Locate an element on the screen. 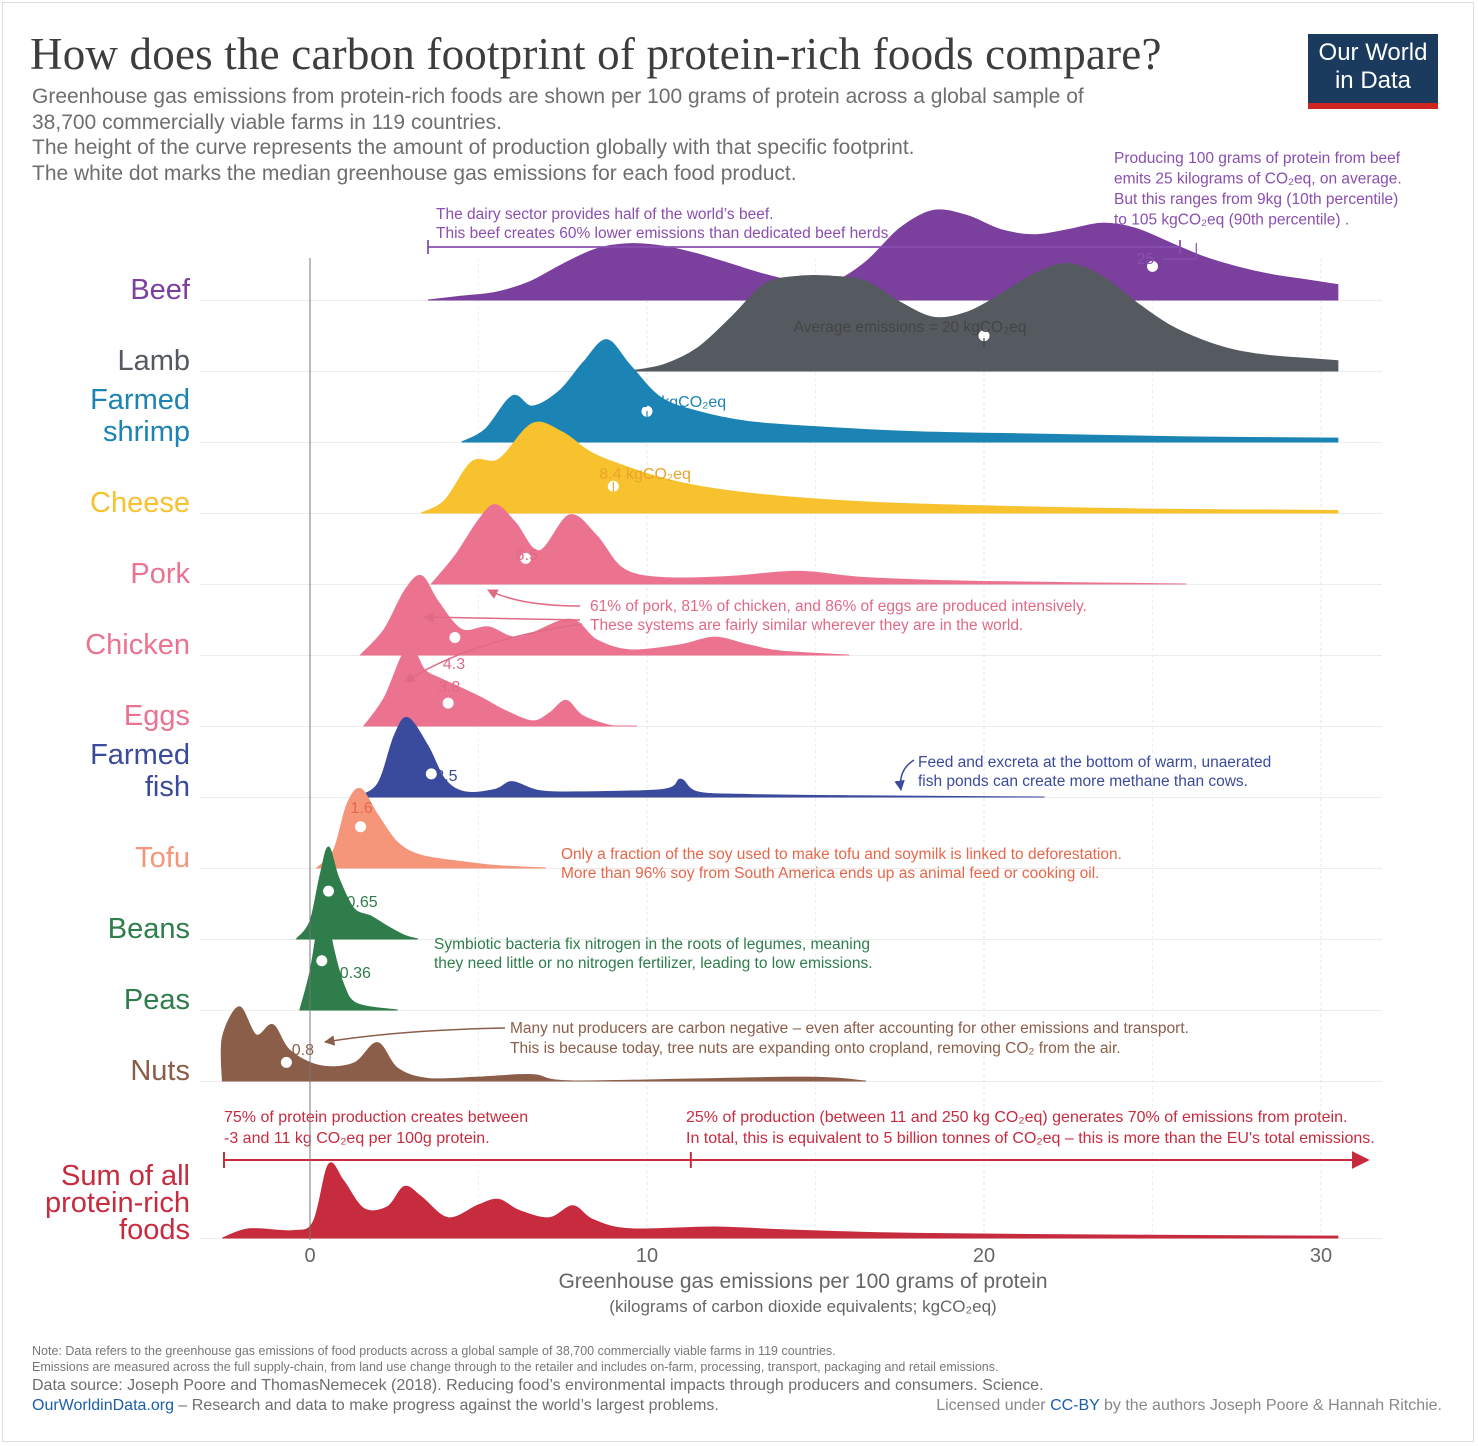  median-label: 10 kgCO₂eq is located at coordinates (682, 402).